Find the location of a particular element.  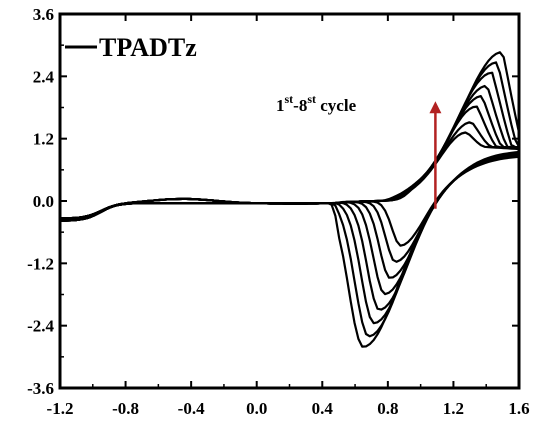

y-tick-label: 3.6 is located at coordinates (43, 14).